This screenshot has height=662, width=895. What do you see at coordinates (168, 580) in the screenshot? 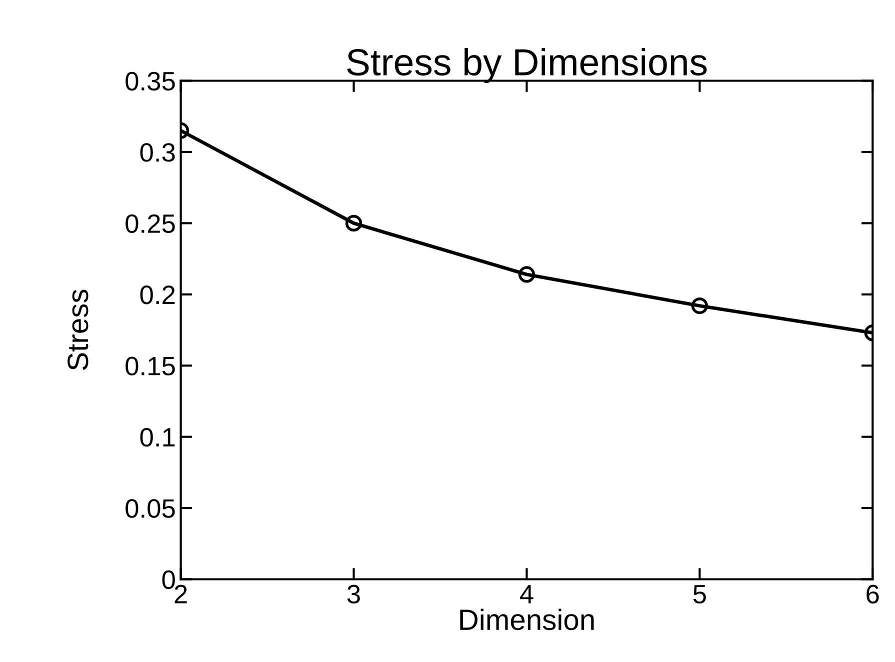
I see `y-tick-label: 0` at bounding box center [168, 580].